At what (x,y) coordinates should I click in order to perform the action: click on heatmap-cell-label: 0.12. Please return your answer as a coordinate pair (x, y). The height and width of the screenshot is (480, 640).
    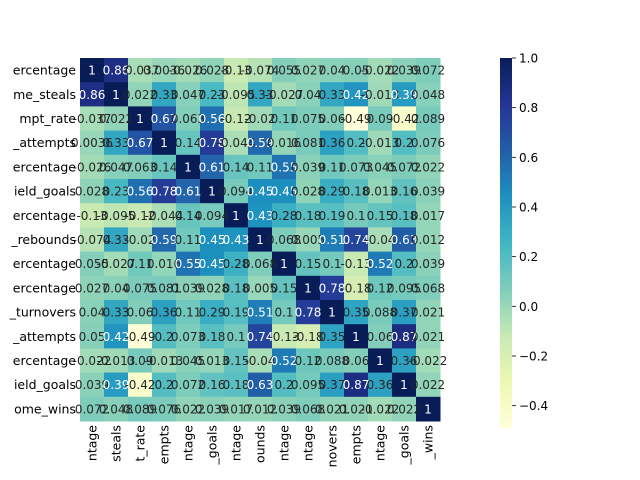
    Looking at the image, I should click on (308, 361).